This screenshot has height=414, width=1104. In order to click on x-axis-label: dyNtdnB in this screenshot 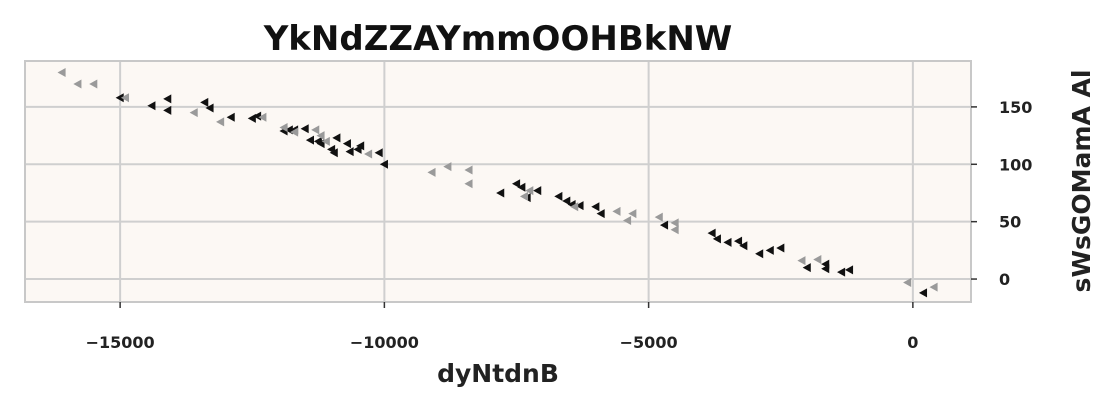, I will do `click(498, 373)`.